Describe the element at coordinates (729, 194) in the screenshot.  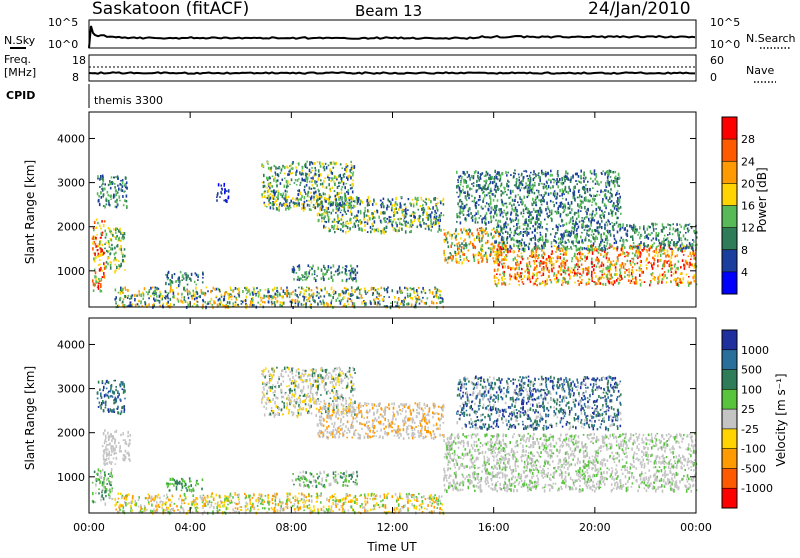
I see `power-colorbar-segment` at that location.